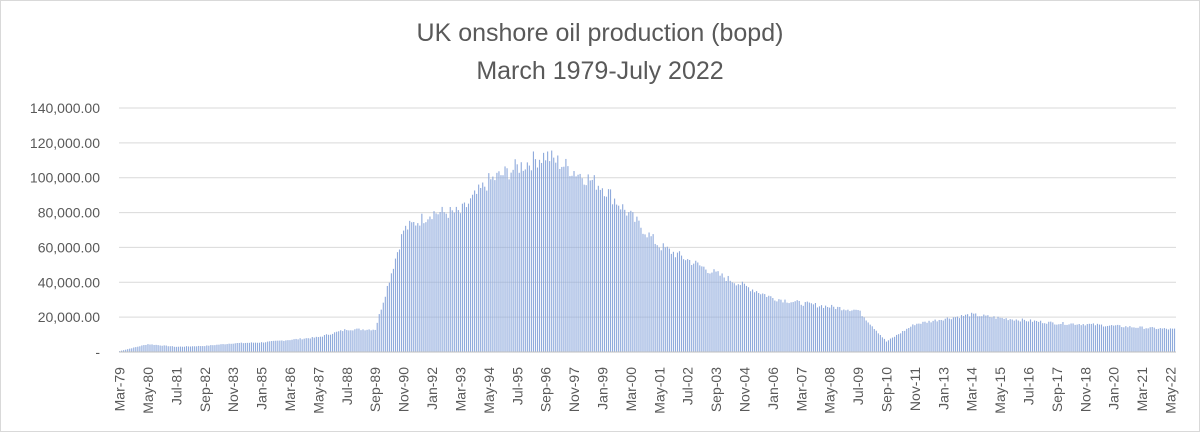  Describe the element at coordinates (943, 388) in the screenshot. I see `x-tick-label: Jan-13` at that location.